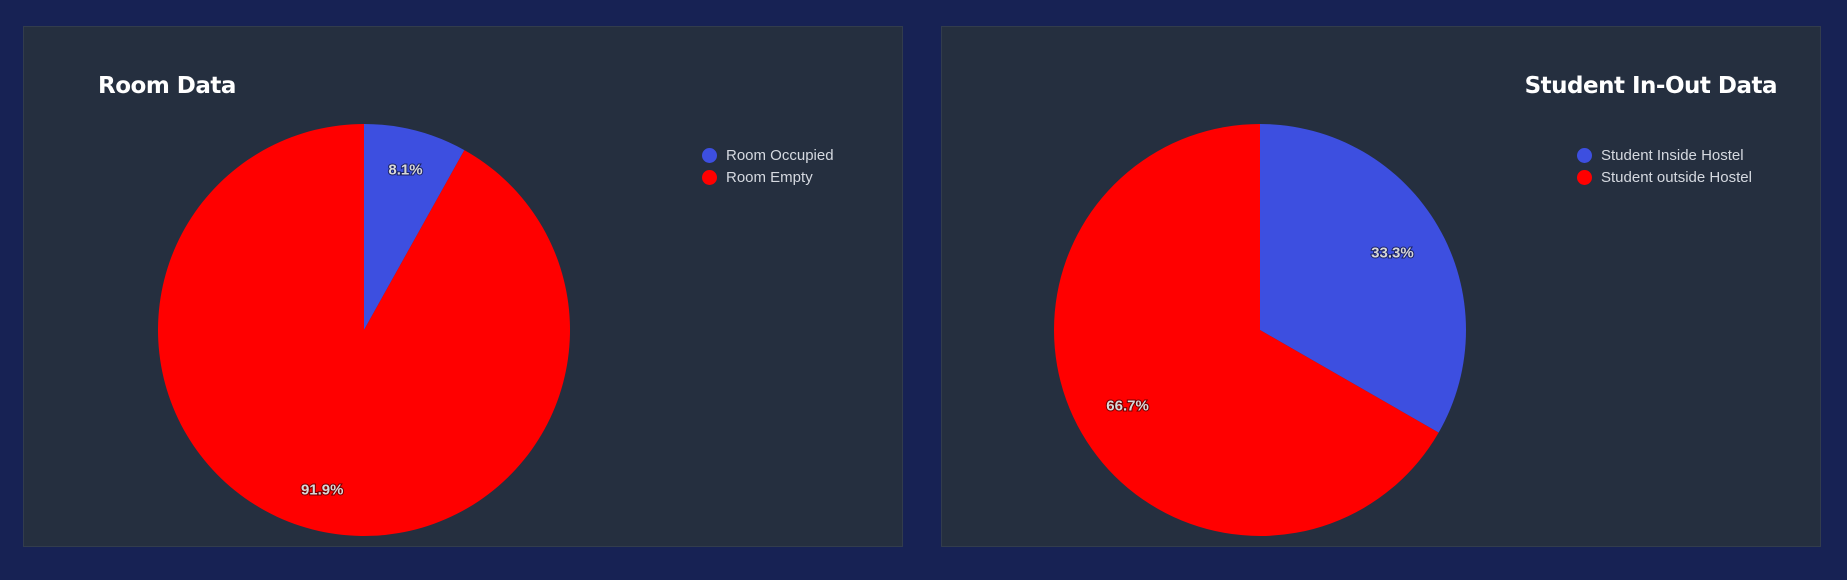  I want to click on slice-label-room-empty: 91.9%, so click(322, 490).